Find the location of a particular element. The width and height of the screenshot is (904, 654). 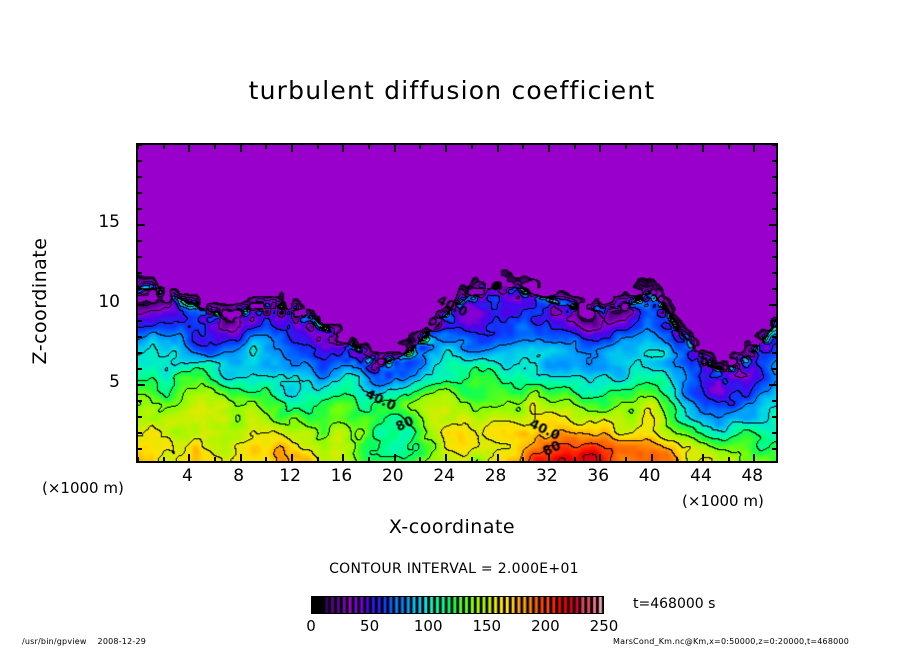

x-tick-label: 24 is located at coordinates (444, 476).